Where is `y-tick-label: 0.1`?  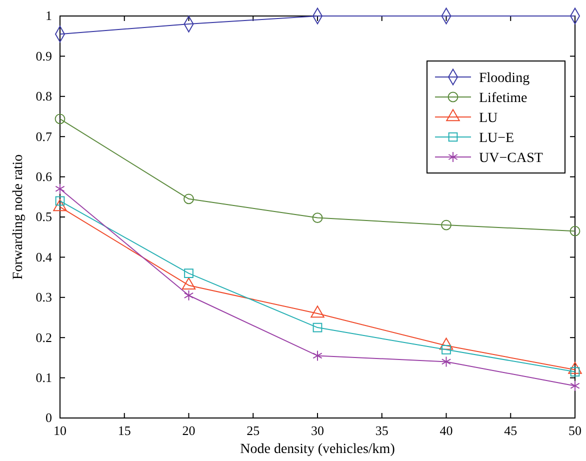
y-tick-label: 0.1 is located at coordinates (44, 377).